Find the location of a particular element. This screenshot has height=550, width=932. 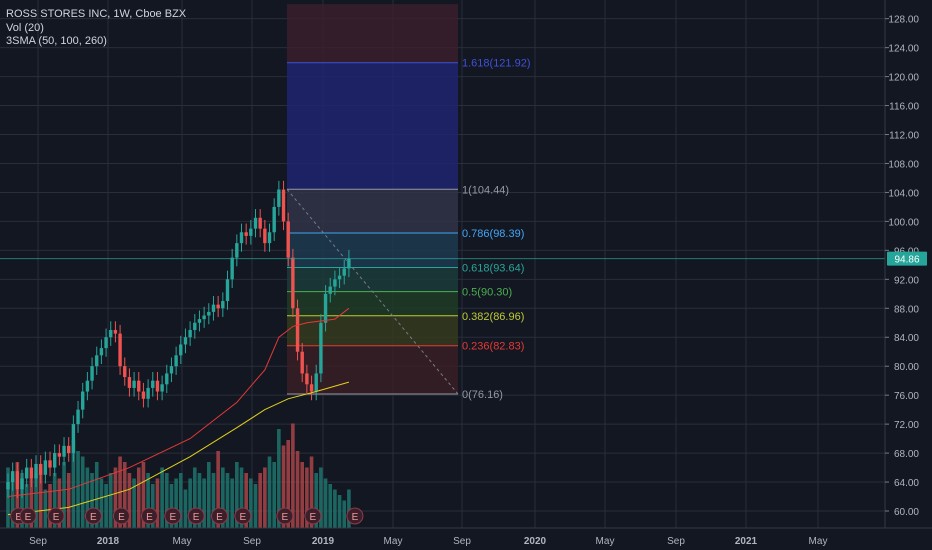

price-axis-label: 100.00 is located at coordinates (903, 222).